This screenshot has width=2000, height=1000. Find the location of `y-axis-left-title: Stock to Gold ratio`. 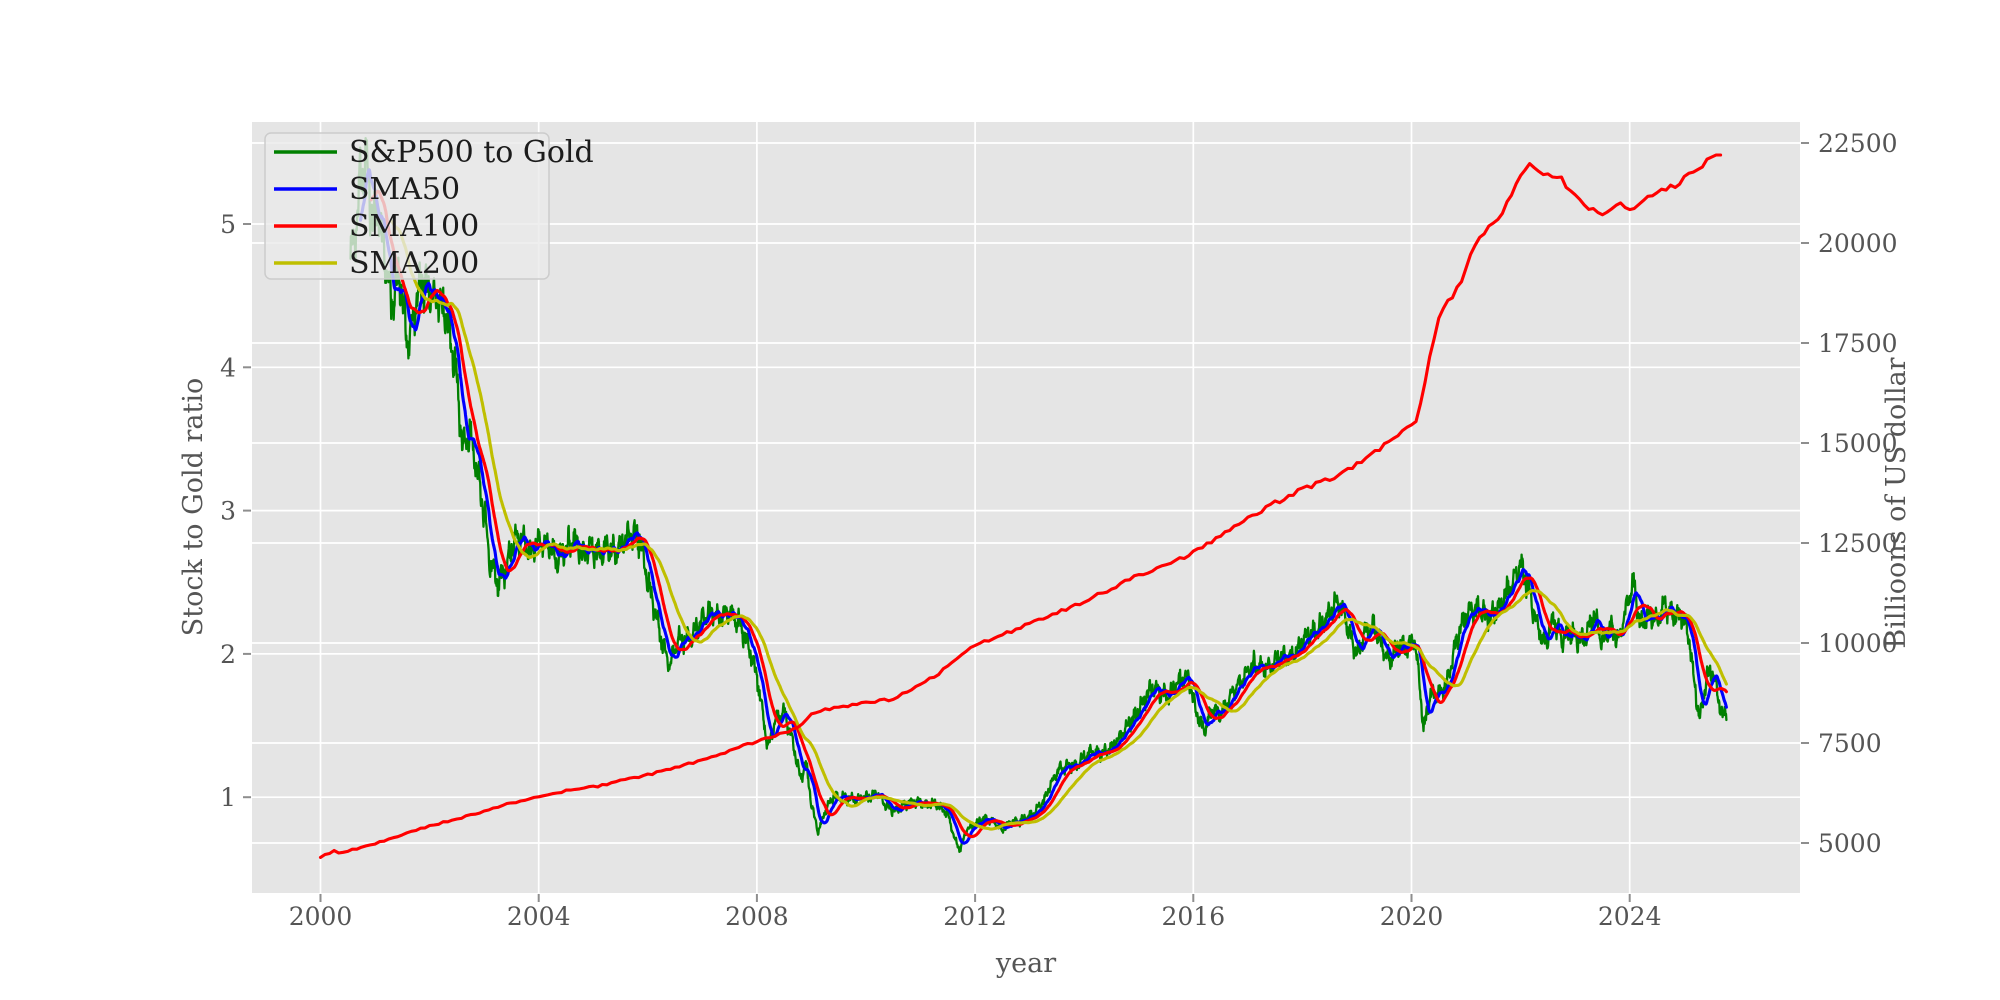

y-axis-left-title: Stock to Gold ratio is located at coordinates (193, 507).